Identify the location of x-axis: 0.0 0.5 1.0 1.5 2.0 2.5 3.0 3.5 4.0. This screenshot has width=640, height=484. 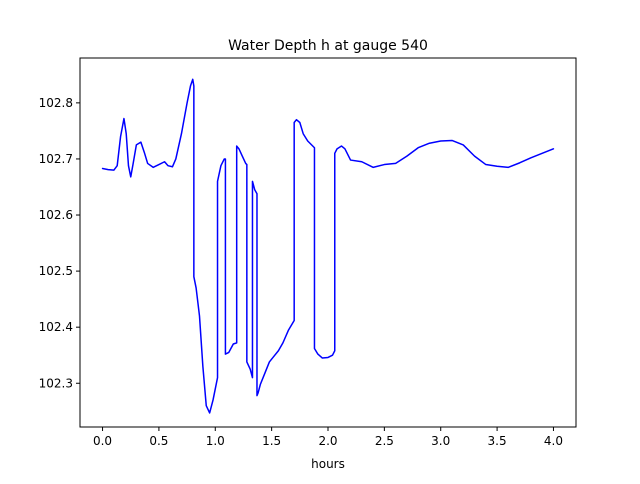
(328, 437).